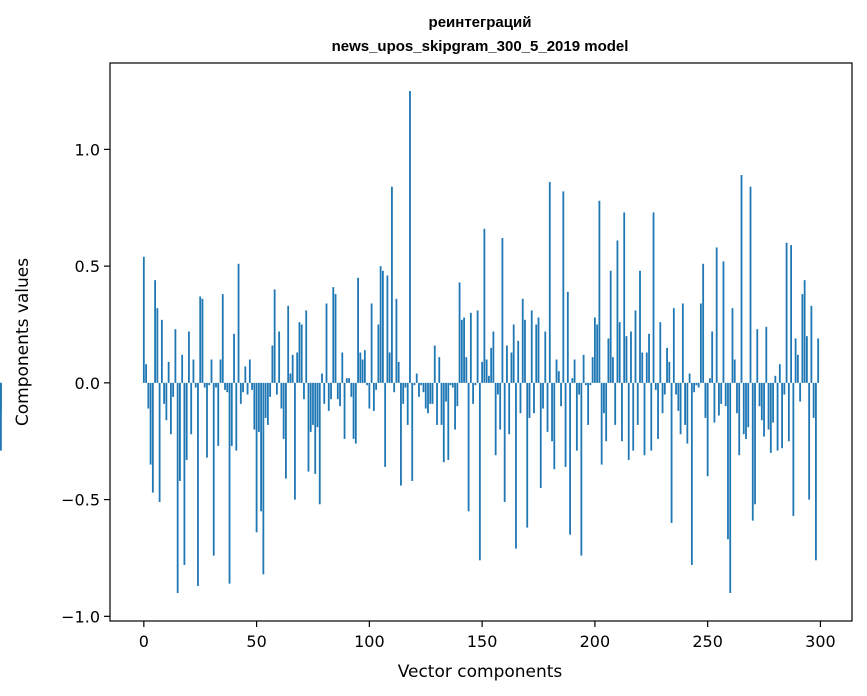 The width and height of the screenshot is (867, 696). What do you see at coordinates (80, 616) in the screenshot?
I see `y-tick-label-0: −1.0` at bounding box center [80, 616].